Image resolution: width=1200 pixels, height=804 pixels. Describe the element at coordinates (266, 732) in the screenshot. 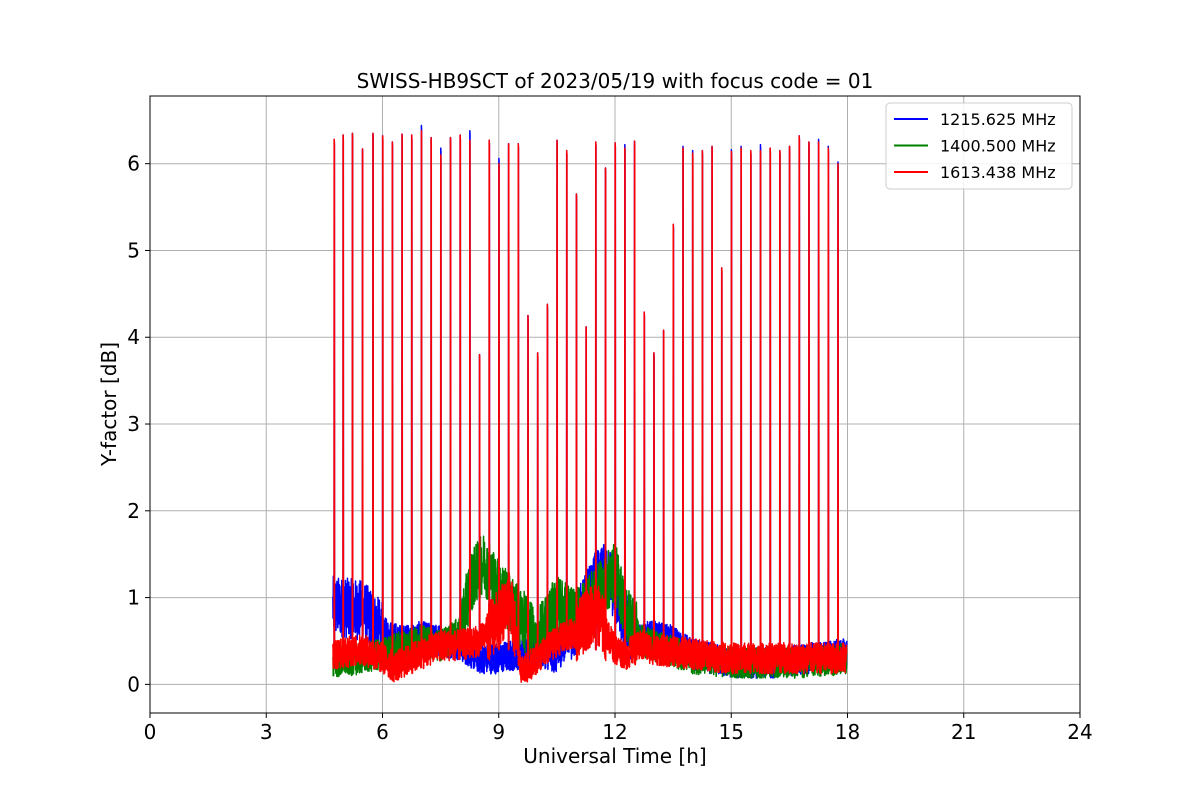

I see `x-tick-label: 3` at that location.